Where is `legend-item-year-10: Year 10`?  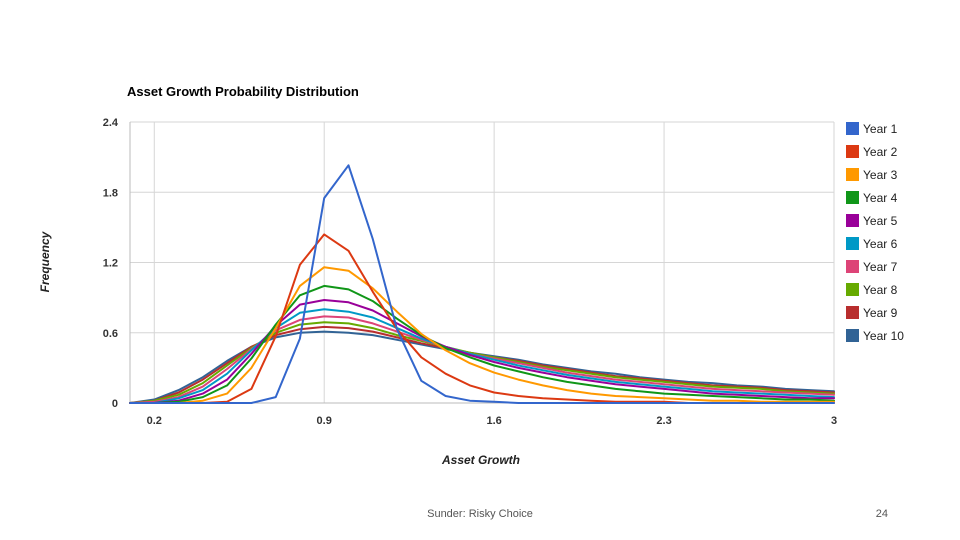
legend-item-year-10: Year 10 is located at coordinates (875, 336).